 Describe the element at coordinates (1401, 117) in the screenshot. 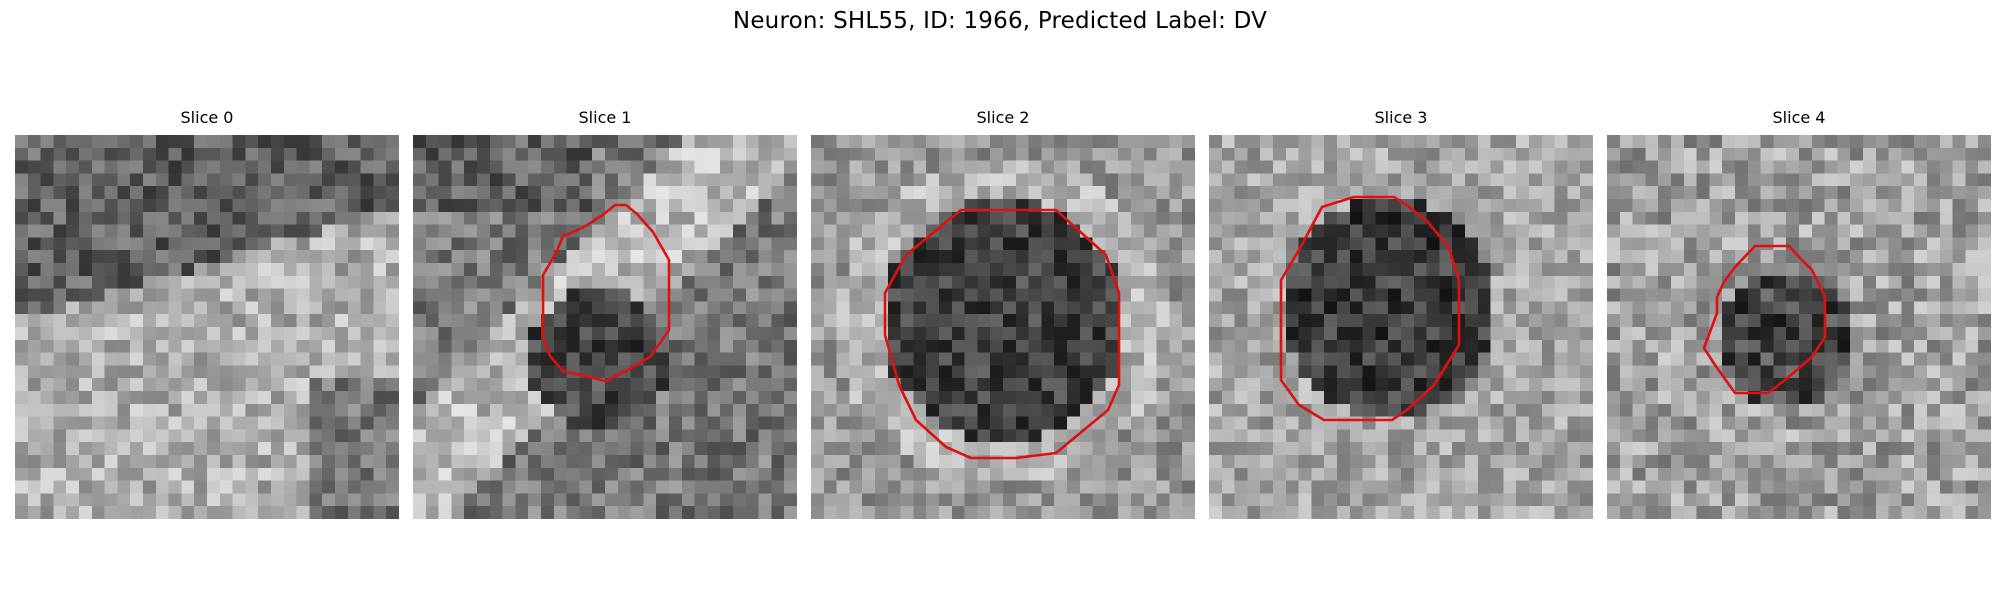

I see `slice-title: Slice 3` at that location.